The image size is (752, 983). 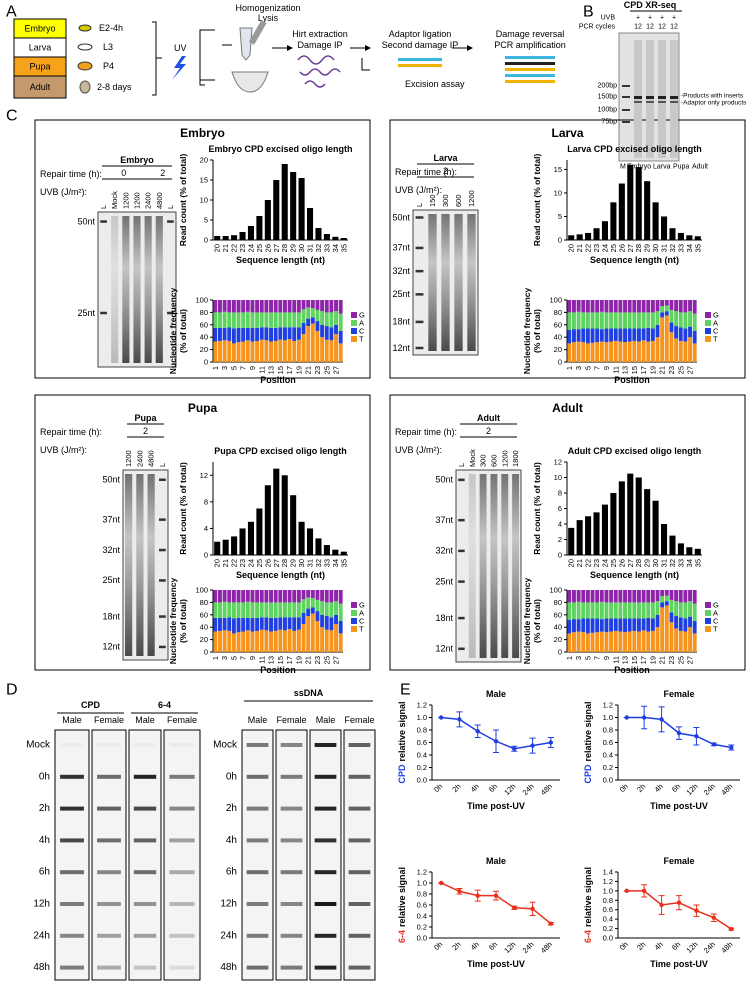 What do you see at coordinates (558, 312) in the screenshot?
I see `y-tick-label: 80` at bounding box center [558, 312].